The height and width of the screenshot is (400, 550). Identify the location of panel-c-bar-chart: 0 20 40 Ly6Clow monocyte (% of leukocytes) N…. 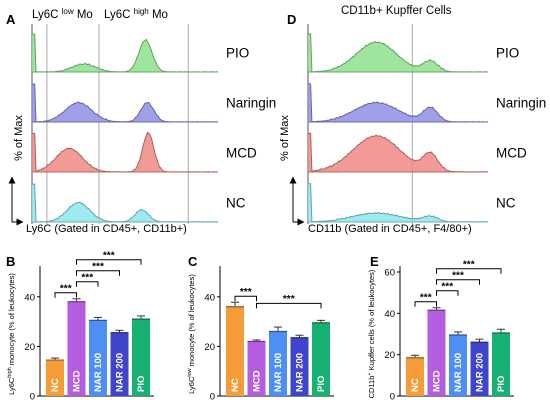
(260, 333).